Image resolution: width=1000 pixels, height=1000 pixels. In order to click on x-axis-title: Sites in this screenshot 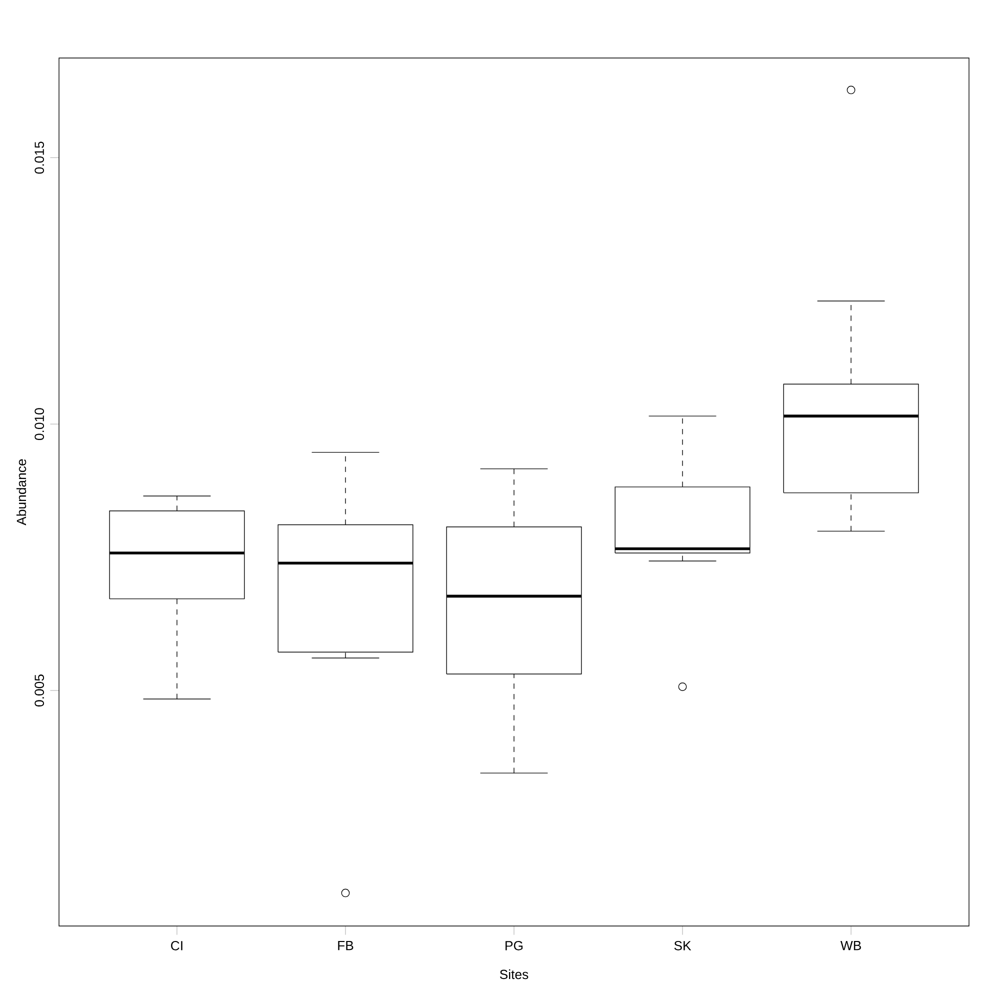, I will do `click(514, 974)`.